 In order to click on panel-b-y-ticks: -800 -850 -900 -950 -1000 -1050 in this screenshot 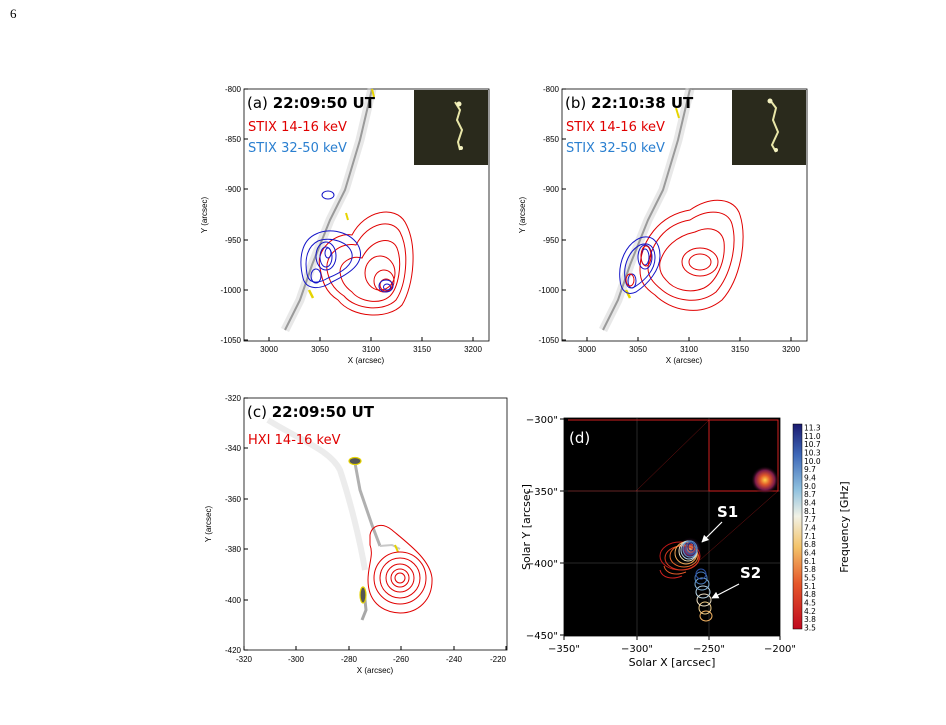, I will do `click(552, 215)`.